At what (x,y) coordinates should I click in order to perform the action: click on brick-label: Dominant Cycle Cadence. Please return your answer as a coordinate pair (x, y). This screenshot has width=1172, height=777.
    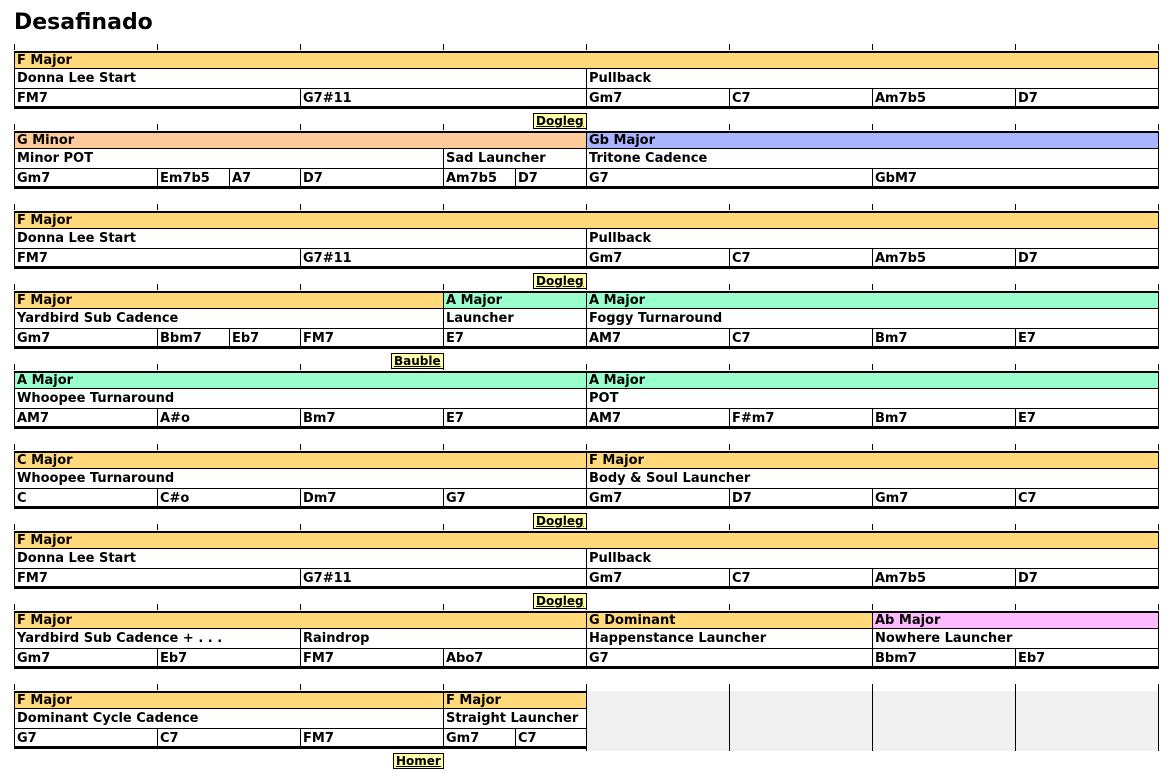
    Looking at the image, I should click on (229, 719).